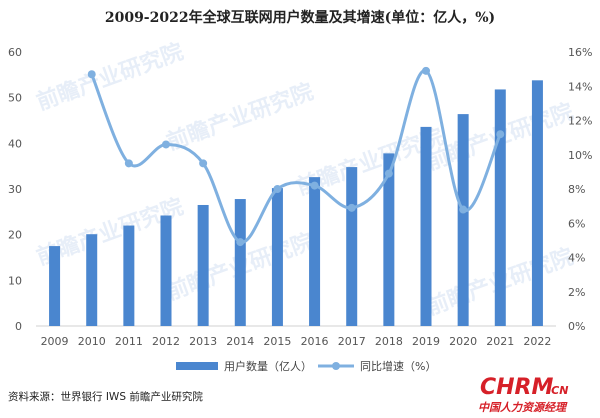 Image resolution: width=600 pixels, height=418 pixels. I want to click on x-tick-label: 2022, so click(537, 341).